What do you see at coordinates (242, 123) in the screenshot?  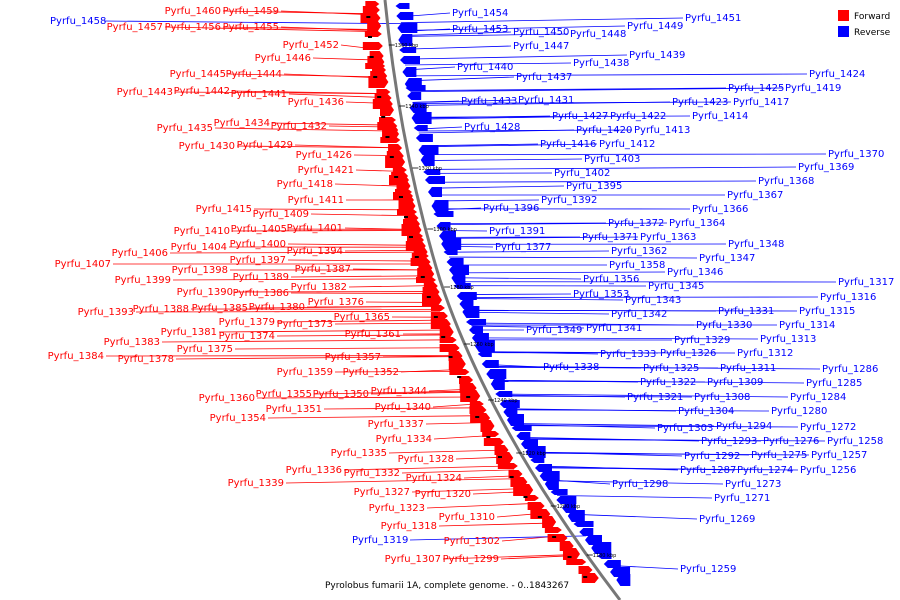 I see `gene-label: Pyrfu_1434` at bounding box center [242, 123].